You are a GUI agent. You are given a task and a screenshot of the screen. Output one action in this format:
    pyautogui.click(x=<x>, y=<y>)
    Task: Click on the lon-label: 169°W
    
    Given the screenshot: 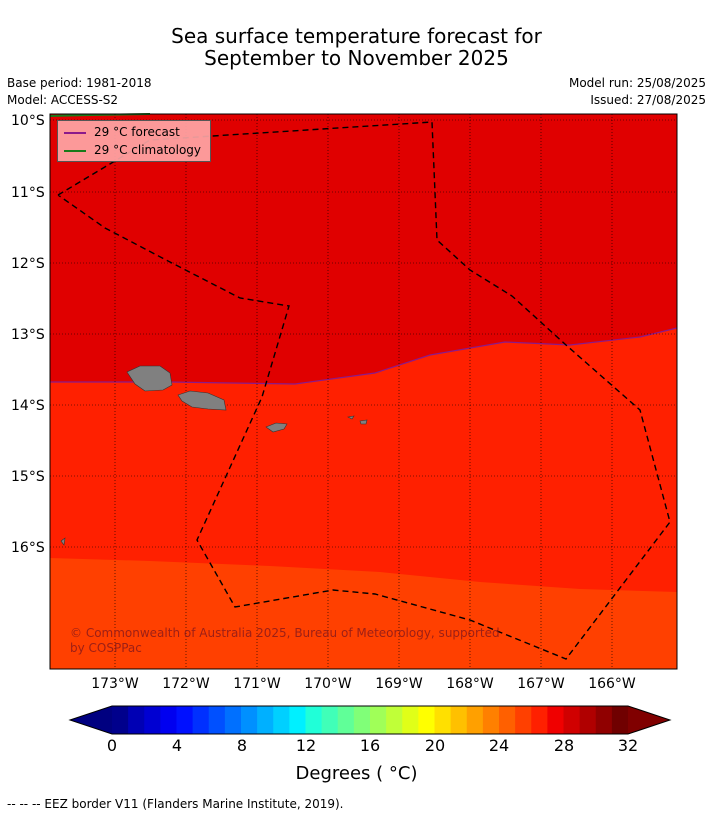 What is the action you would take?
    pyautogui.click(x=399, y=684)
    